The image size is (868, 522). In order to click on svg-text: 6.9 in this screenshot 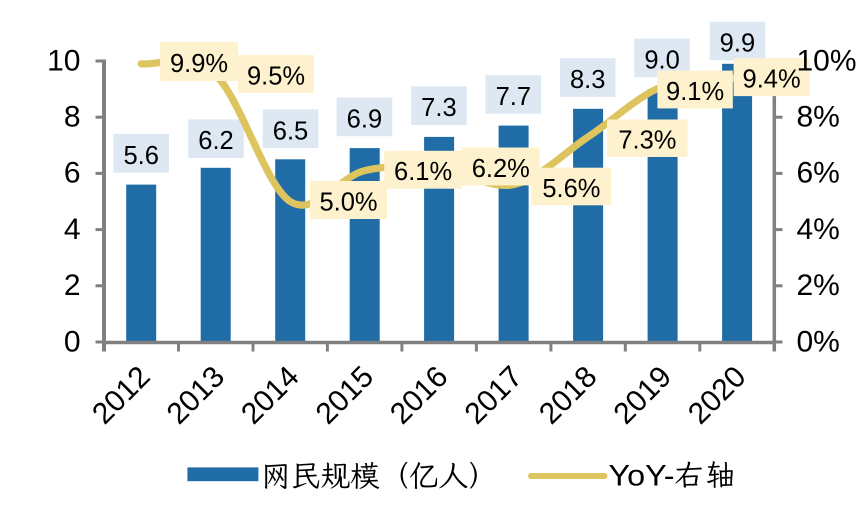, I will do `click(364, 119)`.